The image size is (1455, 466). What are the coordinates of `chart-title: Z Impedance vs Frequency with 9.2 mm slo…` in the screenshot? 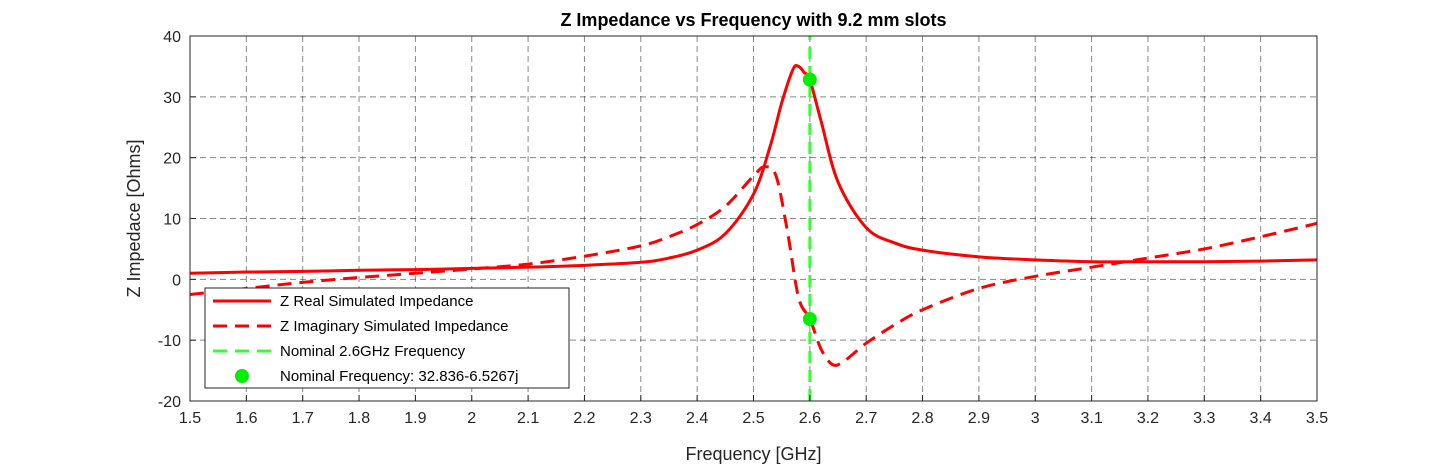 It's located at (753, 20).